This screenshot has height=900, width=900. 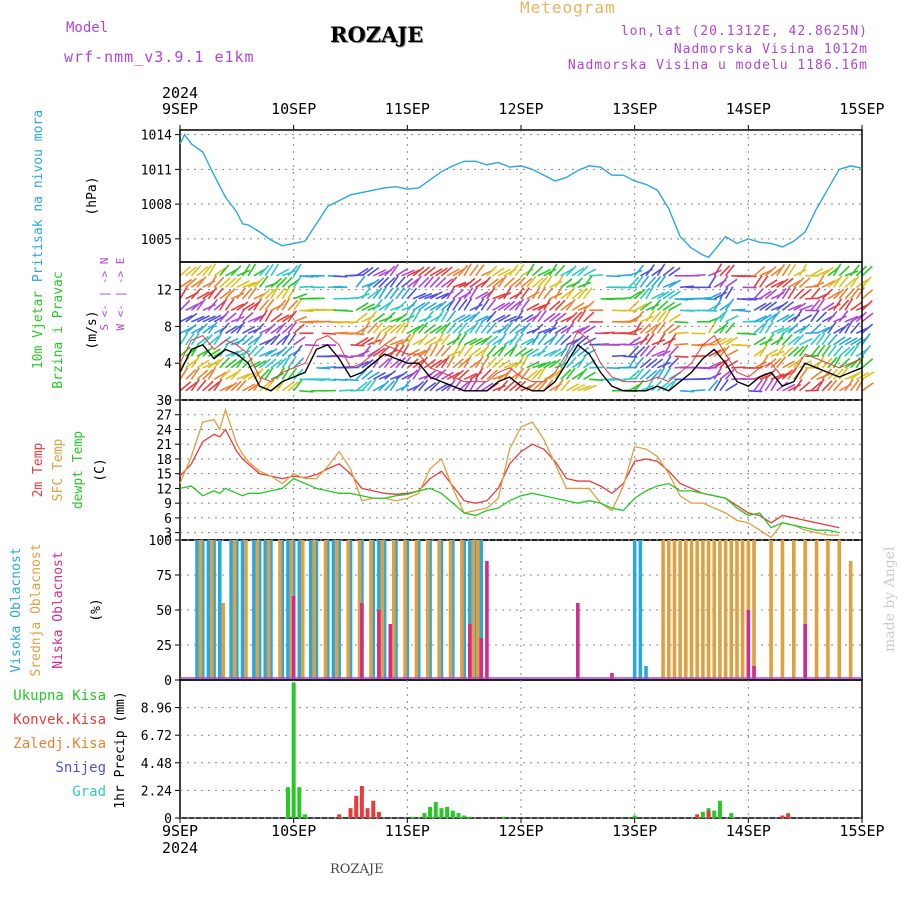 What do you see at coordinates (59, 744) in the screenshot?
I see `precip-legend-item: Zaledj.Kisa` at bounding box center [59, 744].